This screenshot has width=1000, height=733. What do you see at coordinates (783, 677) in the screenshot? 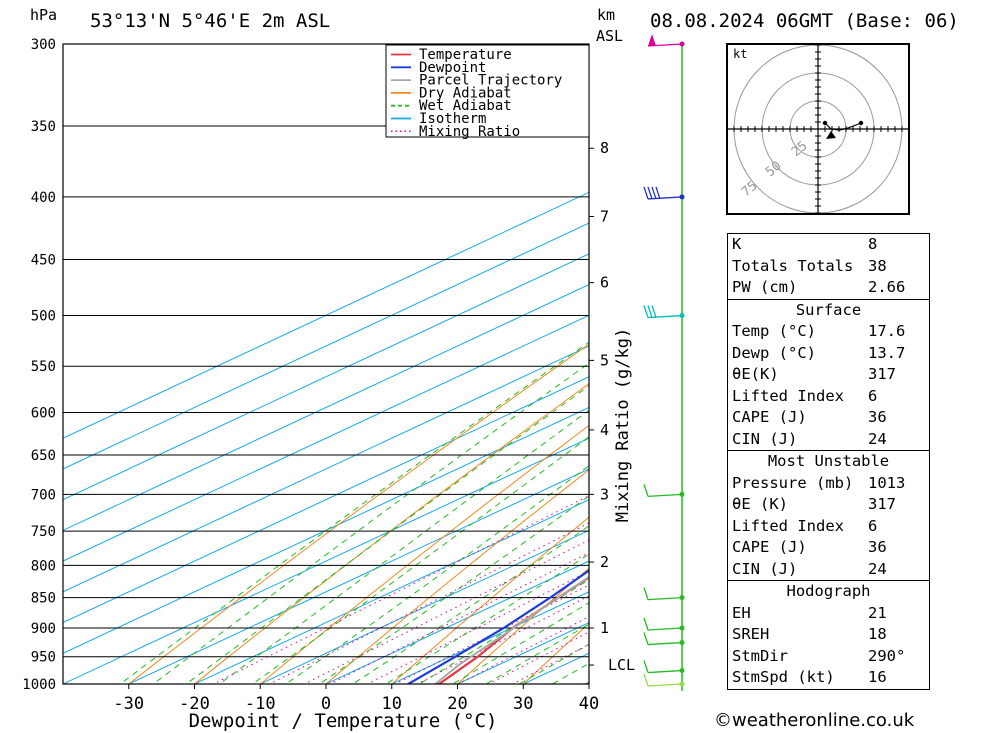
I see `index-label: StmSpd (kt)` at bounding box center [783, 677].